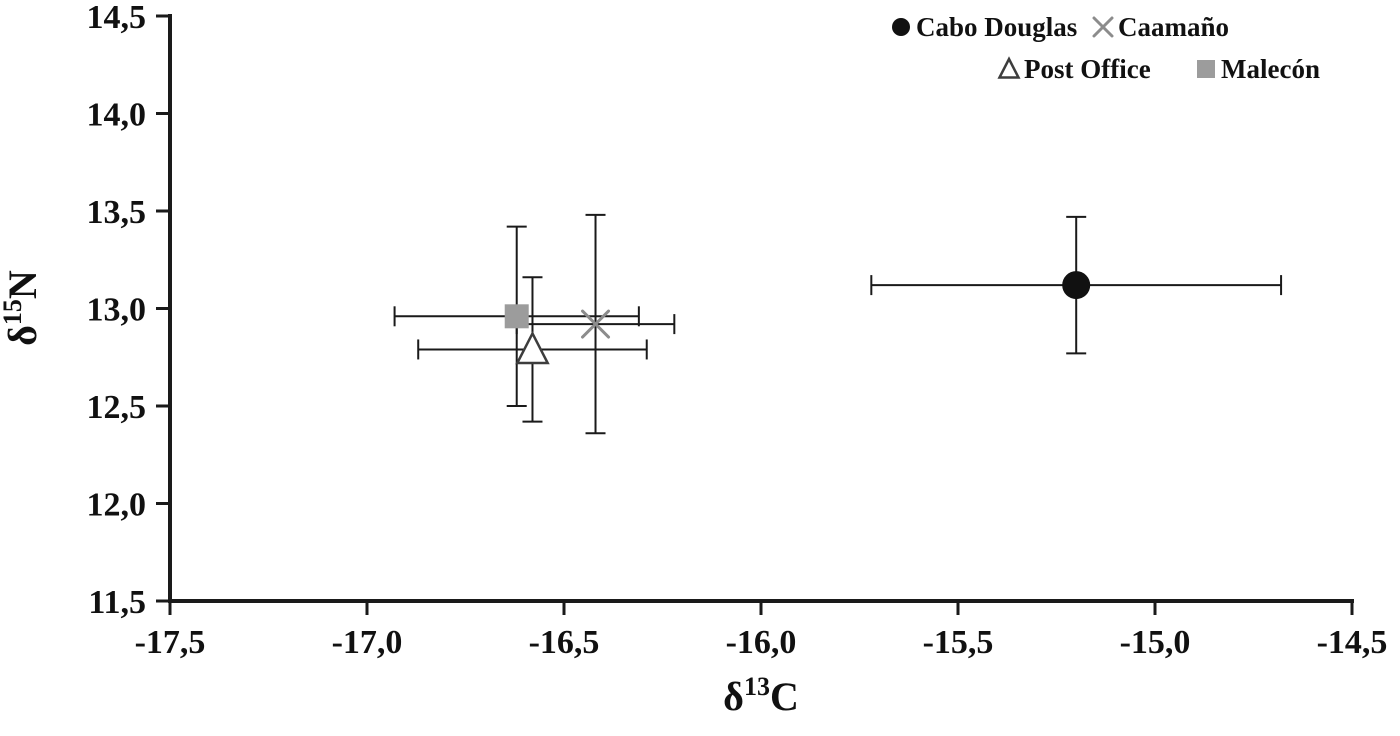 Image resolution: width=1400 pixels, height=736 pixels. What do you see at coordinates (117, 115) in the screenshot?
I see `y-tick-label: 14,0` at bounding box center [117, 115].